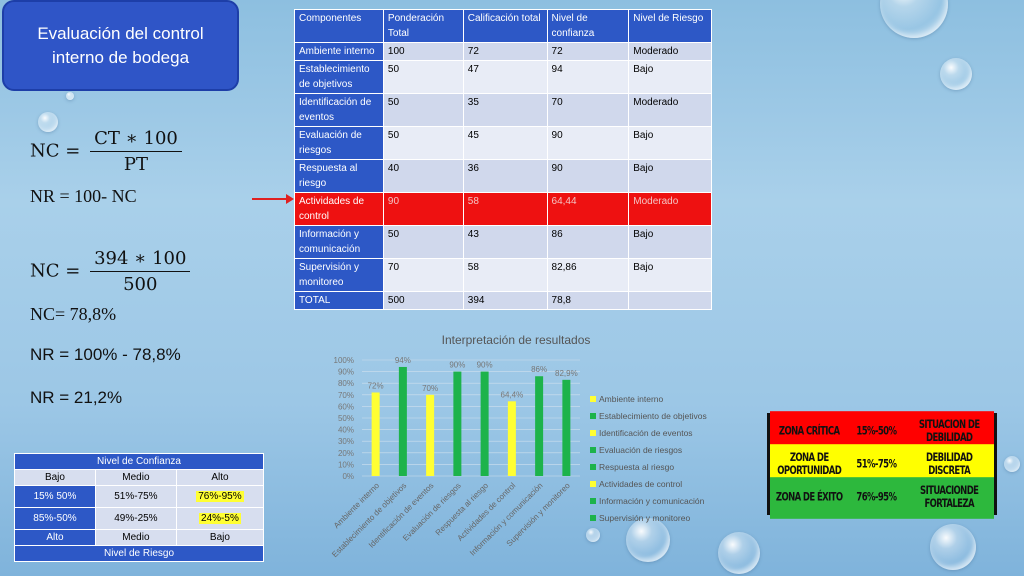 This screenshot has width=1024, height=576. What do you see at coordinates (646, 433) in the screenshot?
I see `legend-entry: Identificación de eventos` at bounding box center [646, 433].